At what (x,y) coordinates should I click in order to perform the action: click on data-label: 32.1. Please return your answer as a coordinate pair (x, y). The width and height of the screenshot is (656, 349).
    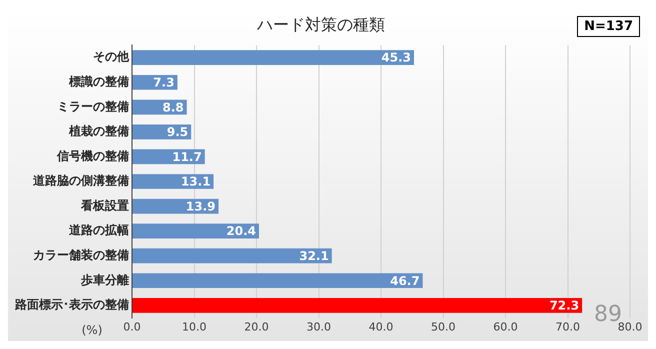
    Looking at the image, I should click on (314, 255).